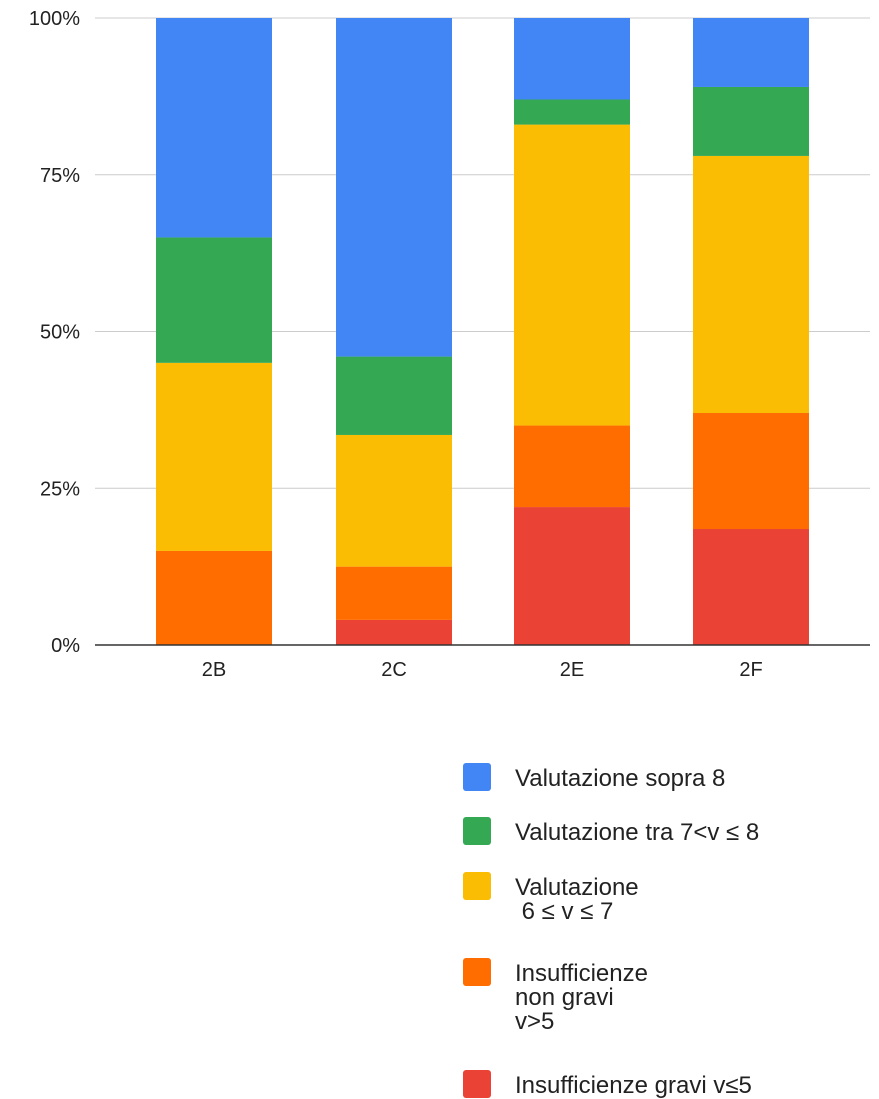  I want to click on y-tick-label: 75%, so click(60, 176).